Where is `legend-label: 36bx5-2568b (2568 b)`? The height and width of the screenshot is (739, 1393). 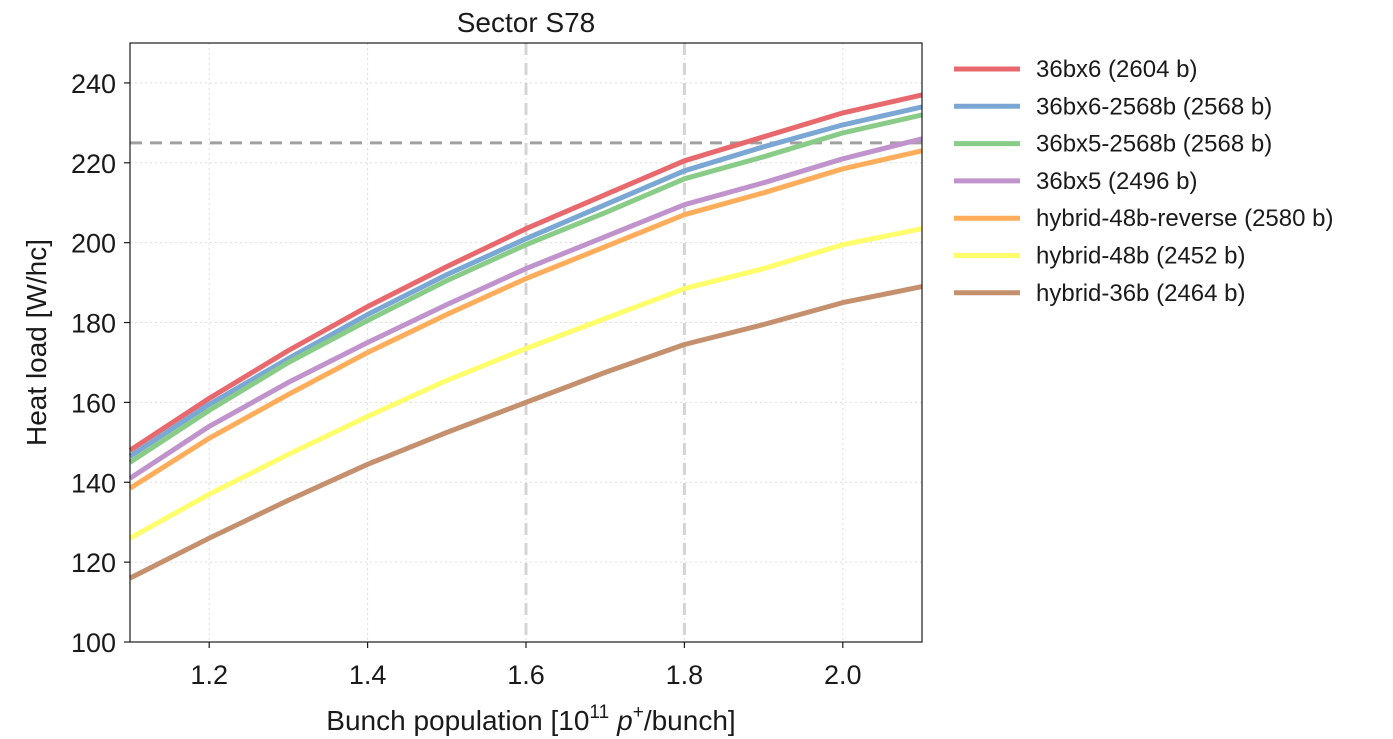 legend-label: 36bx5-2568b (2568 b) is located at coordinates (1154, 144).